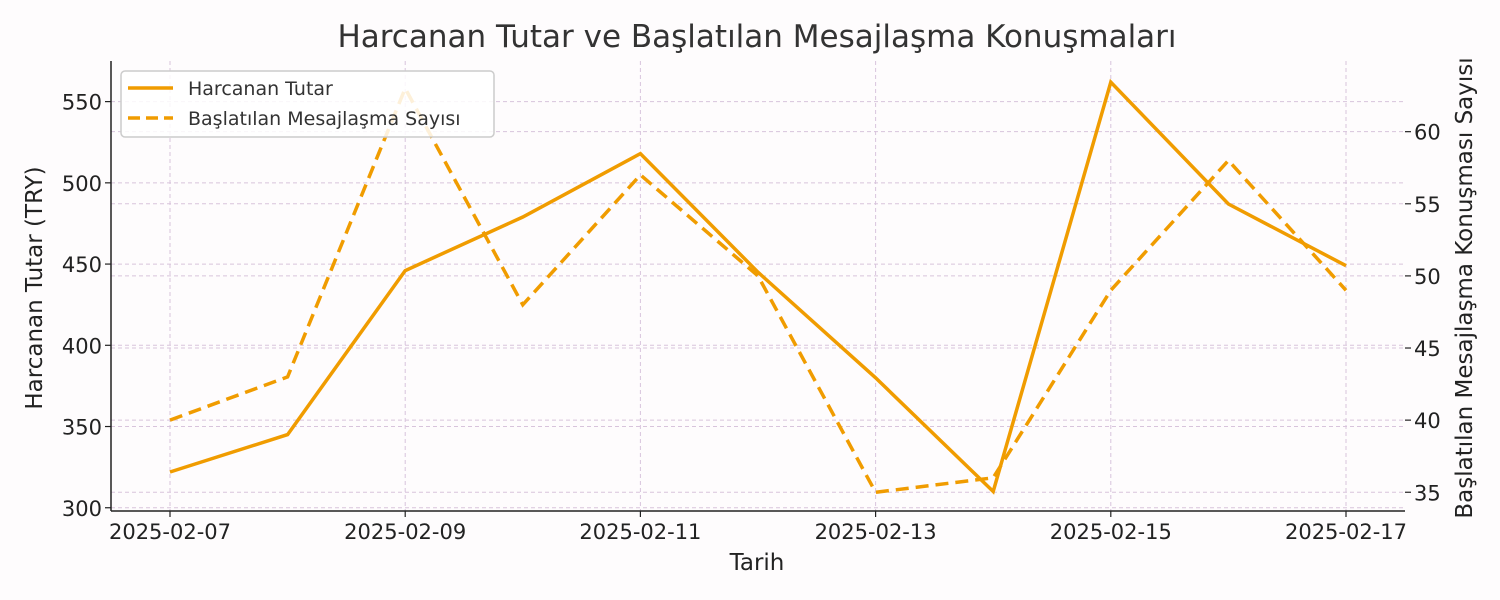 This screenshot has height=600, width=1500. What do you see at coordinates (1111, 532) in the screenshot?
I see `x-tick-label: 2025-02-15` at bounding box center [1111, 532].